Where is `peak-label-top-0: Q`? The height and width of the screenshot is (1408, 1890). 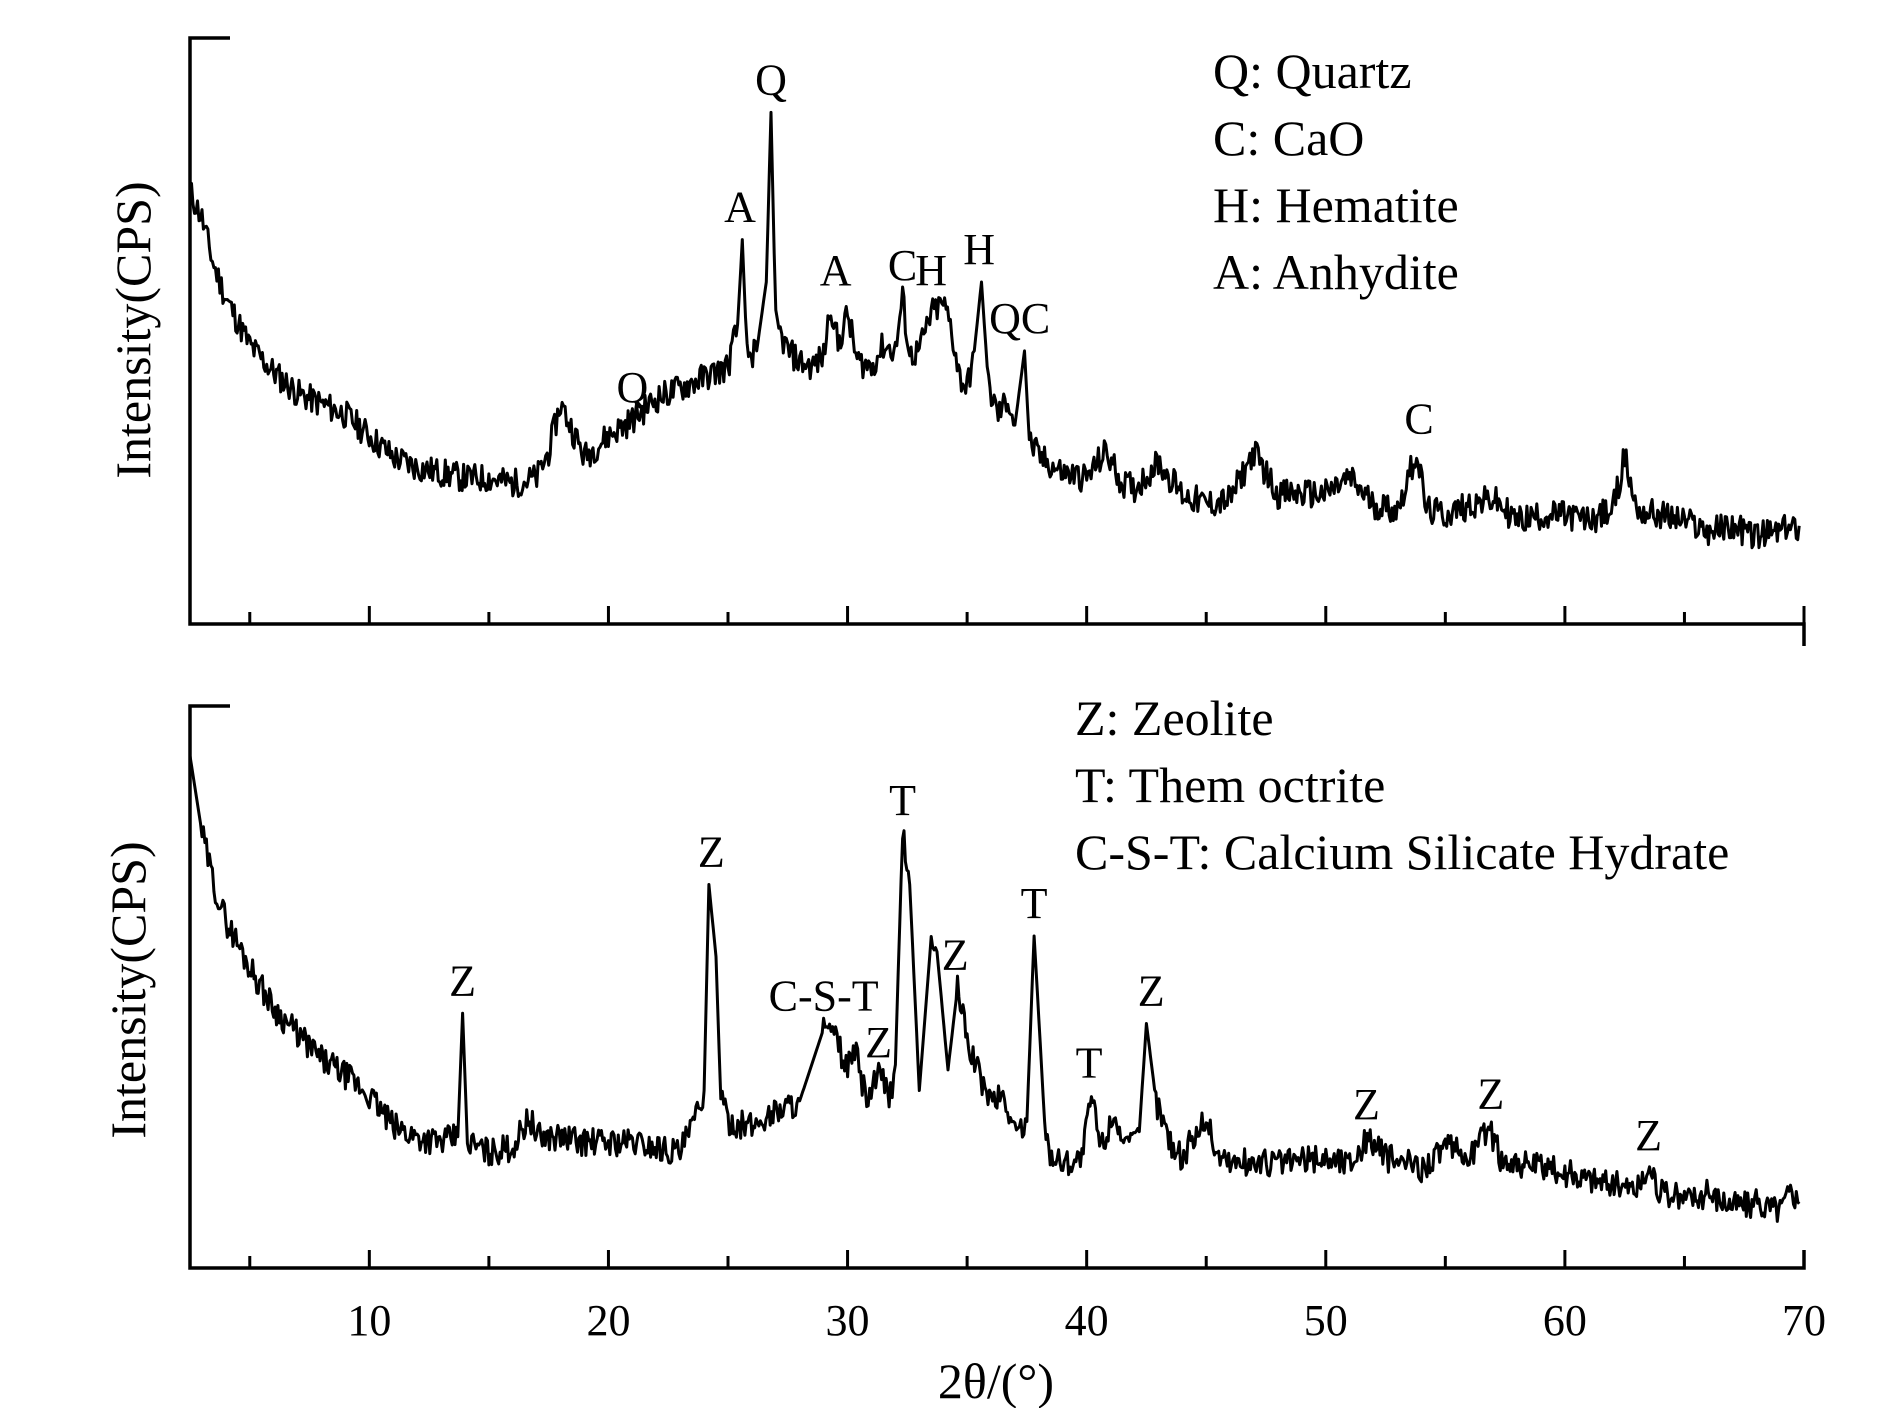 peak-label-top-0: Q is located at coordinates (771, 79).